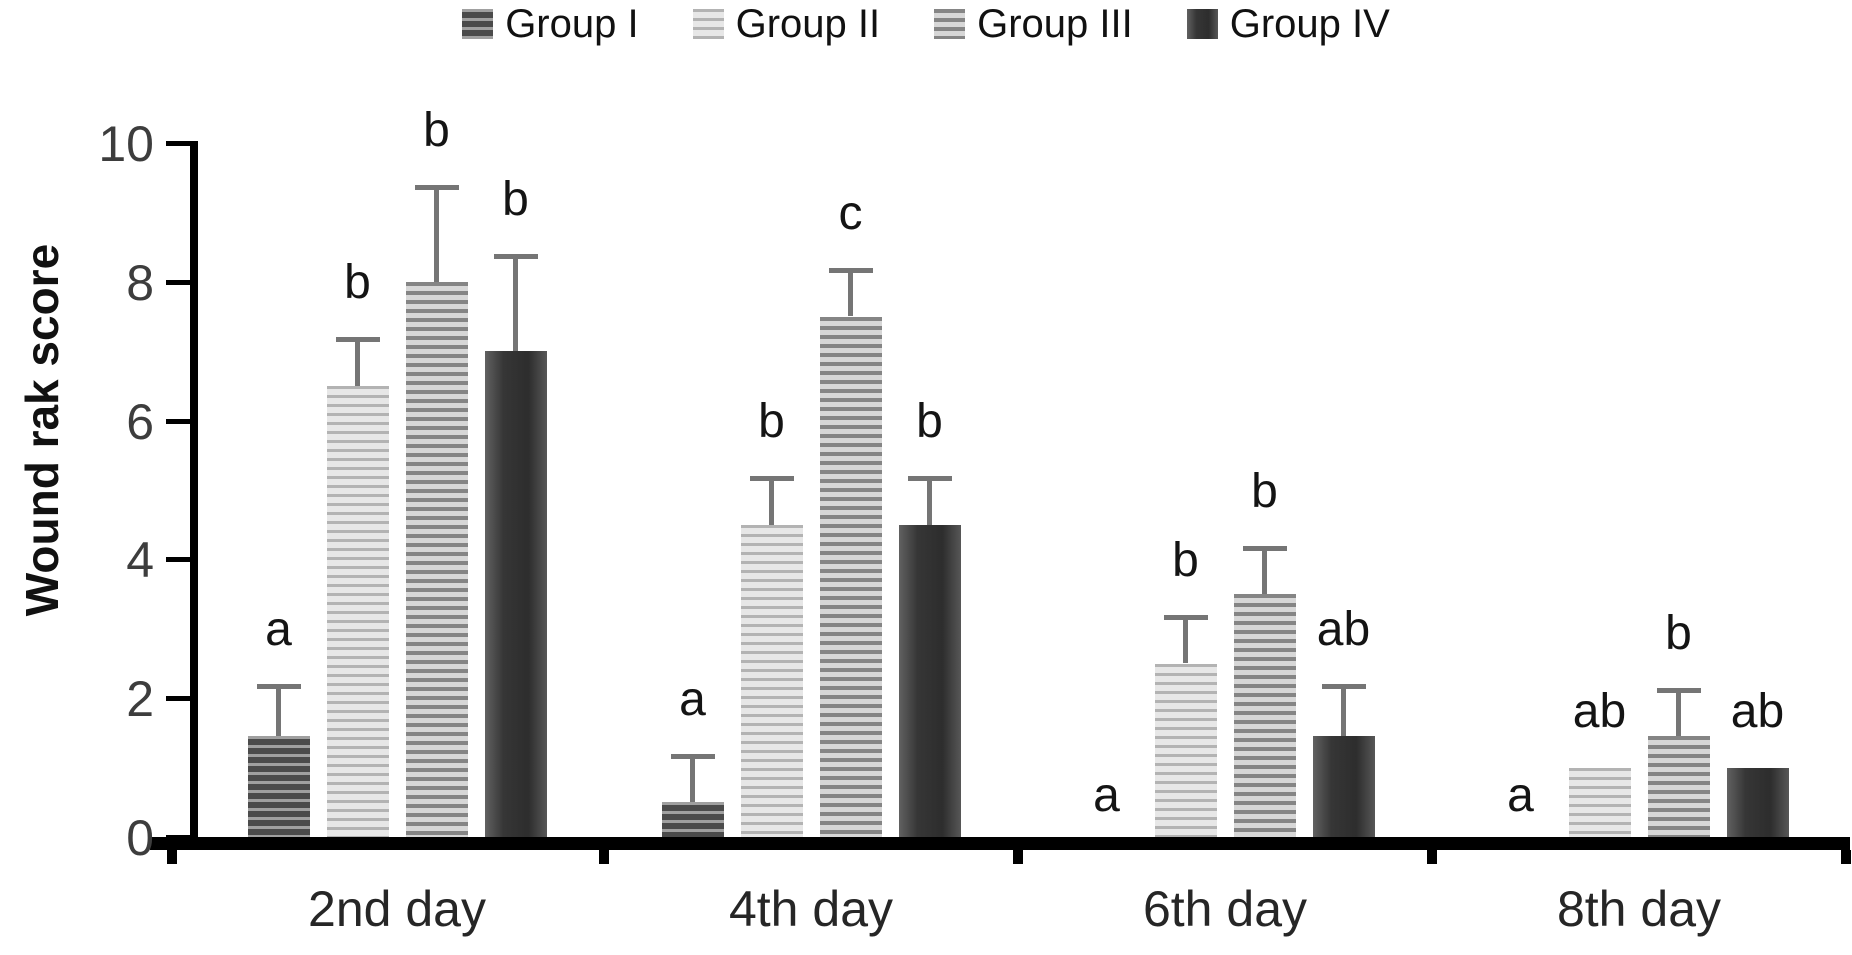  What do you see at coordinates (357, 611) in the screenshot?
I see `bar-group-ii-2nd-day` at bounding box center [357, 611].